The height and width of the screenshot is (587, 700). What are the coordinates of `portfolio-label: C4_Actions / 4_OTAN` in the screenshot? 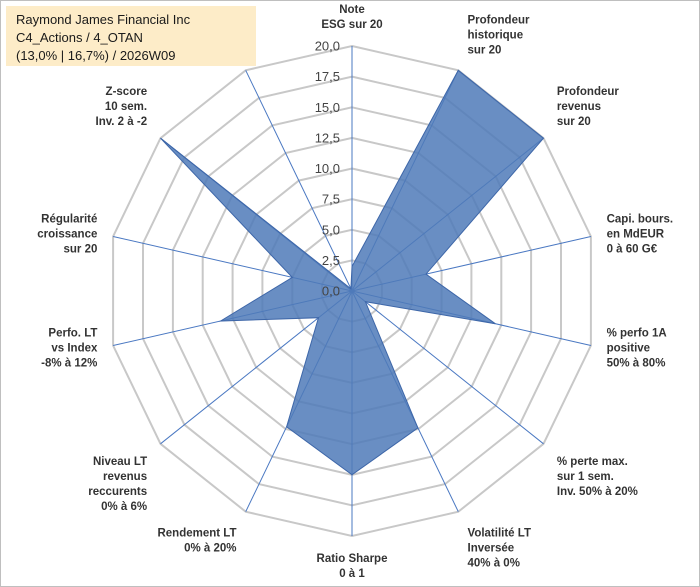 It's located at (79, 37).